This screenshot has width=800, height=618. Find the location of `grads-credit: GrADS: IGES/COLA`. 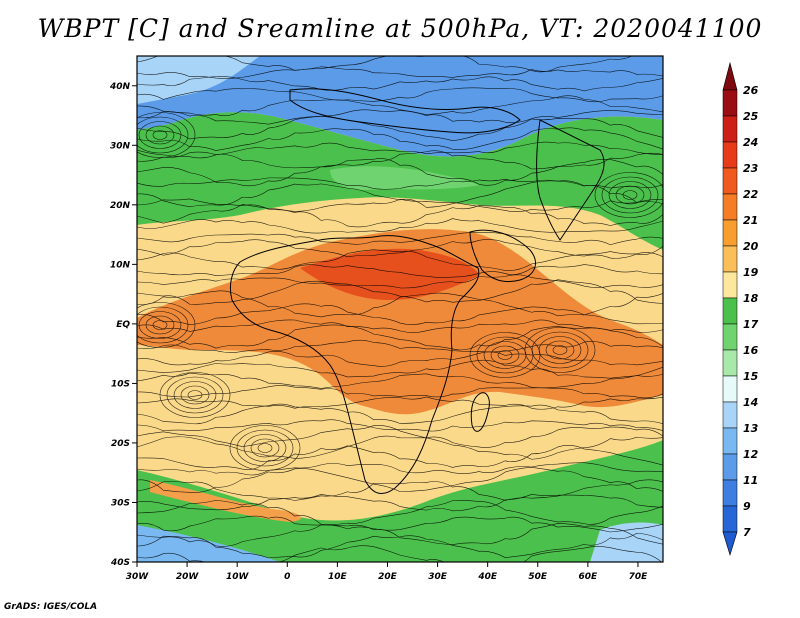

grads-credit: GrADS: IGES/COLA is located at coordinates (51, 607).